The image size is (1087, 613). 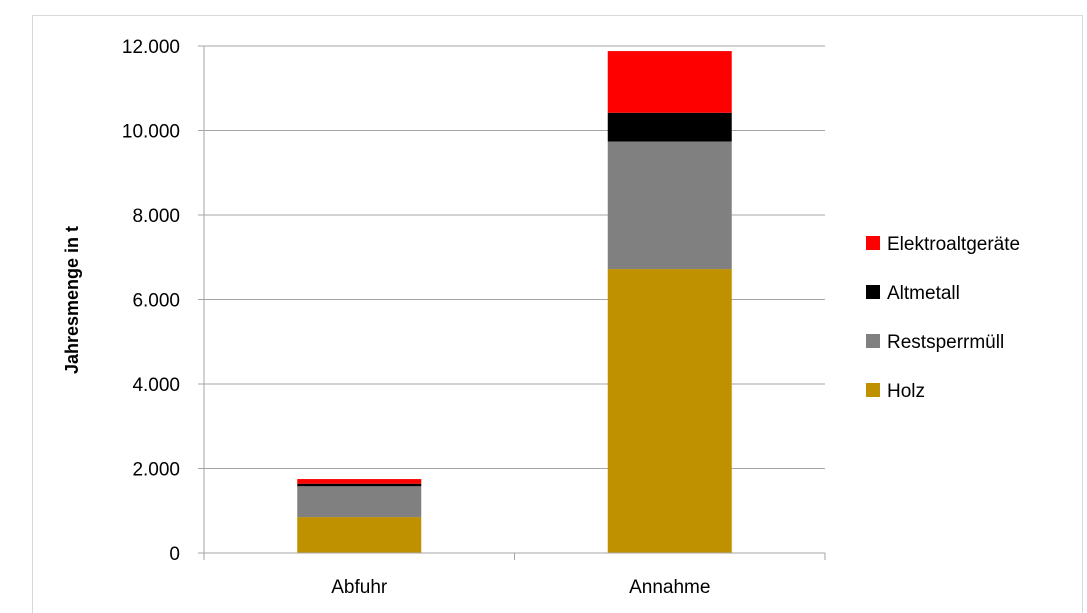 I want to click on y-tick-label: 4.000, so click(x=156, y=385).